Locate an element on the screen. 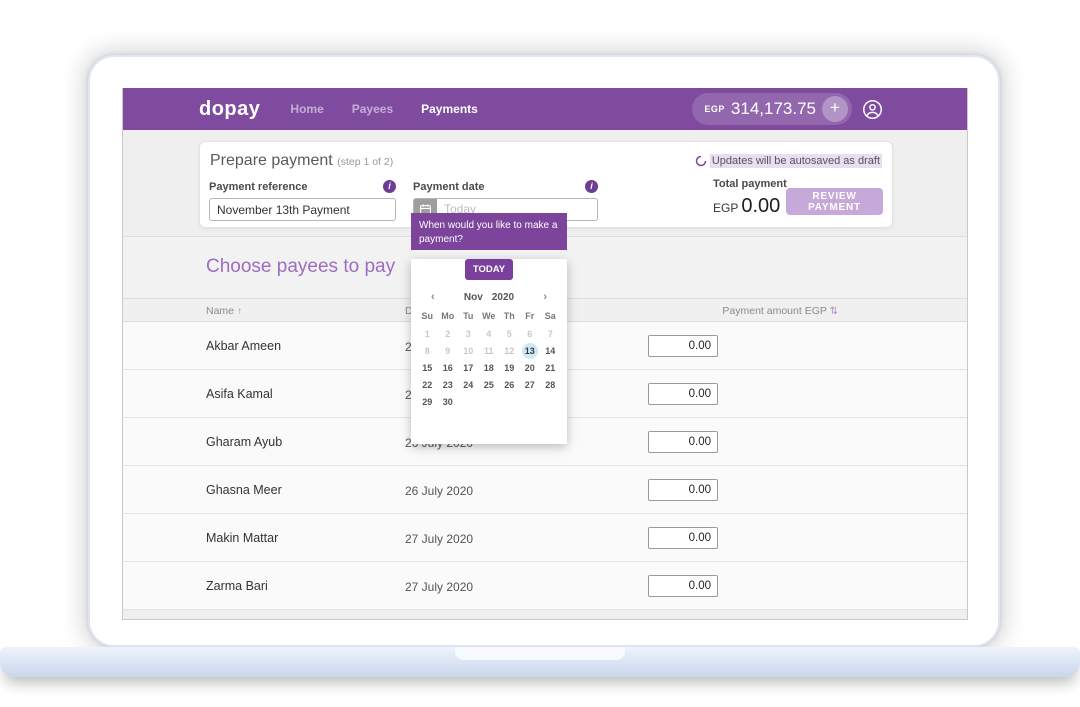  calendar-day: 5 is located at coordinates (509, 334).